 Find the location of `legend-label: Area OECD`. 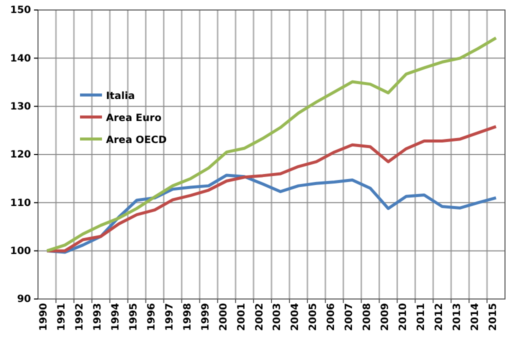

legend-label: Area OECD is located at coordinates (136, 140).